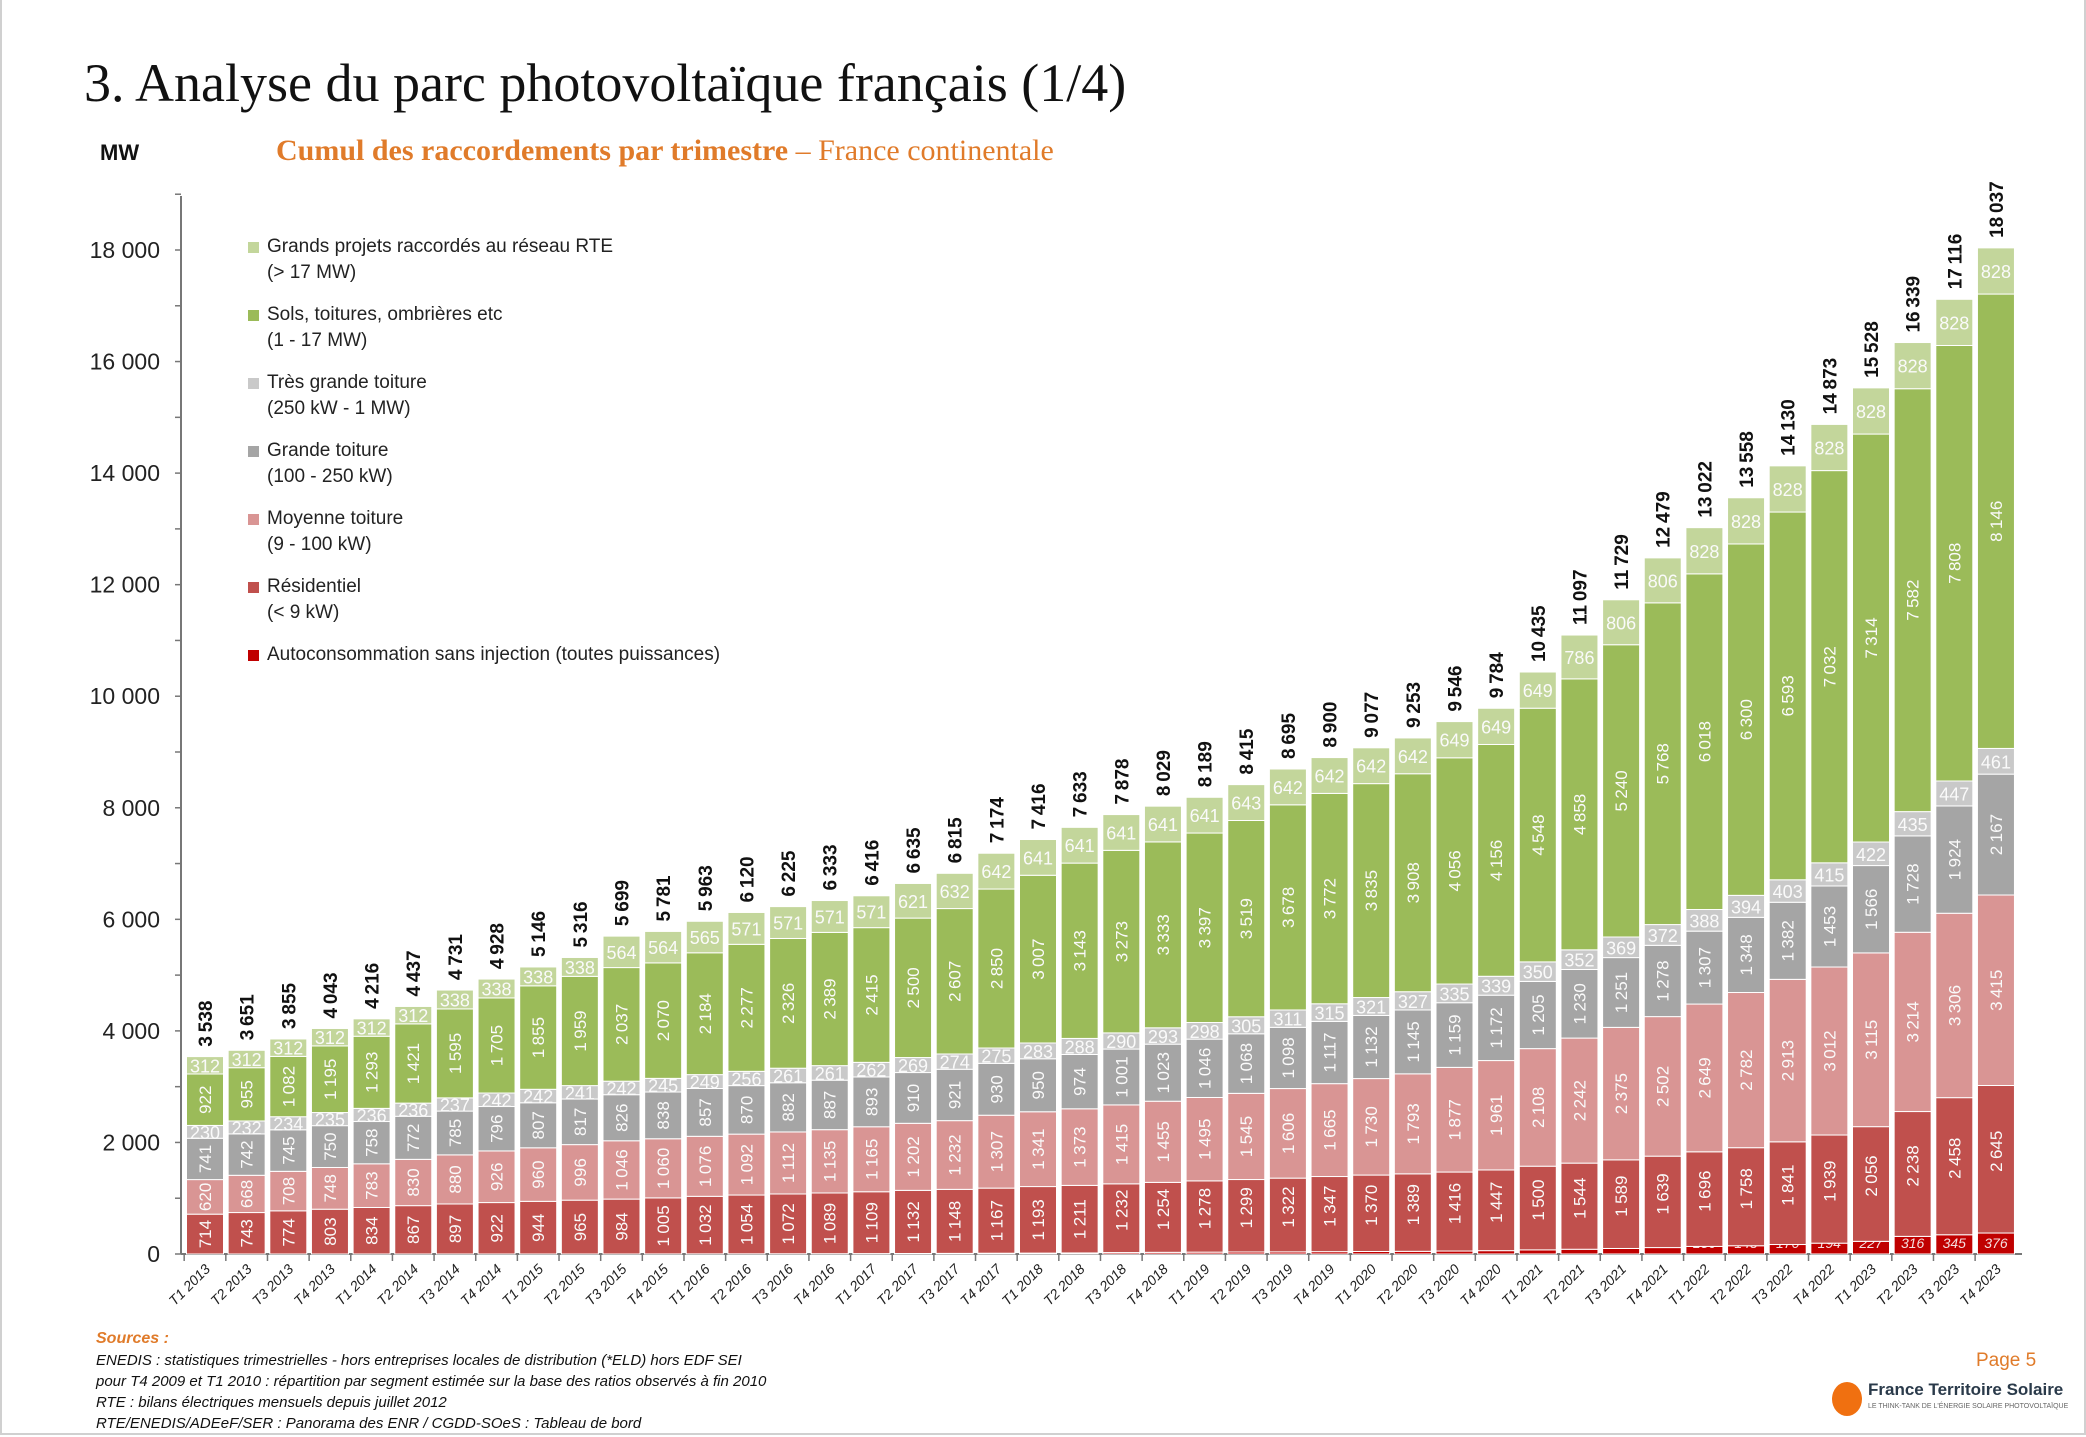 This screenshot has height=1437, width=2086. What do you see at coordinates (398, 1285) in the screenshot?
I see `x-tick-label: T2 2014` at bounding box center [398, 1285].